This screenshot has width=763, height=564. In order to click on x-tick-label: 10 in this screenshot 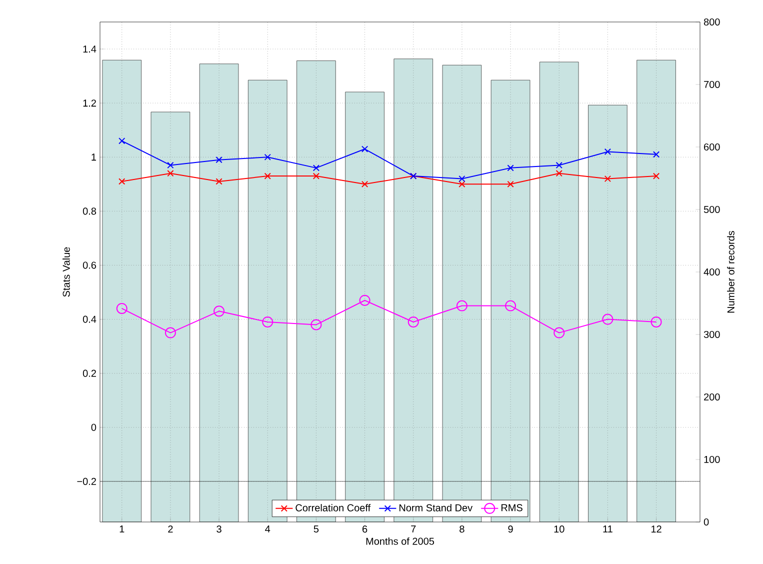, I will do `click(559, 529)`.